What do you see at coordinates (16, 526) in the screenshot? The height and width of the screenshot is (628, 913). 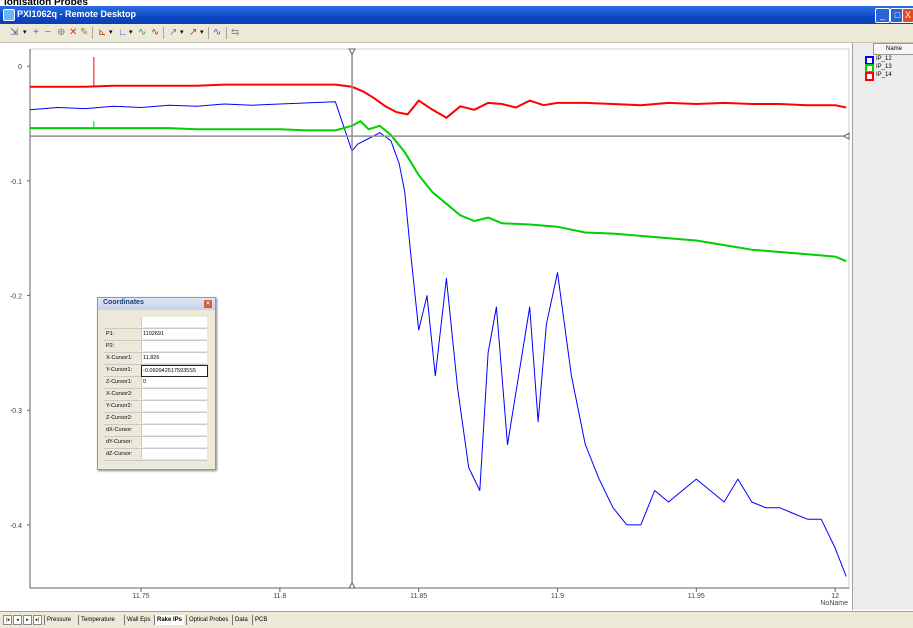 I see `y-tick-label: -0.4` at bounding box center [16, 526].